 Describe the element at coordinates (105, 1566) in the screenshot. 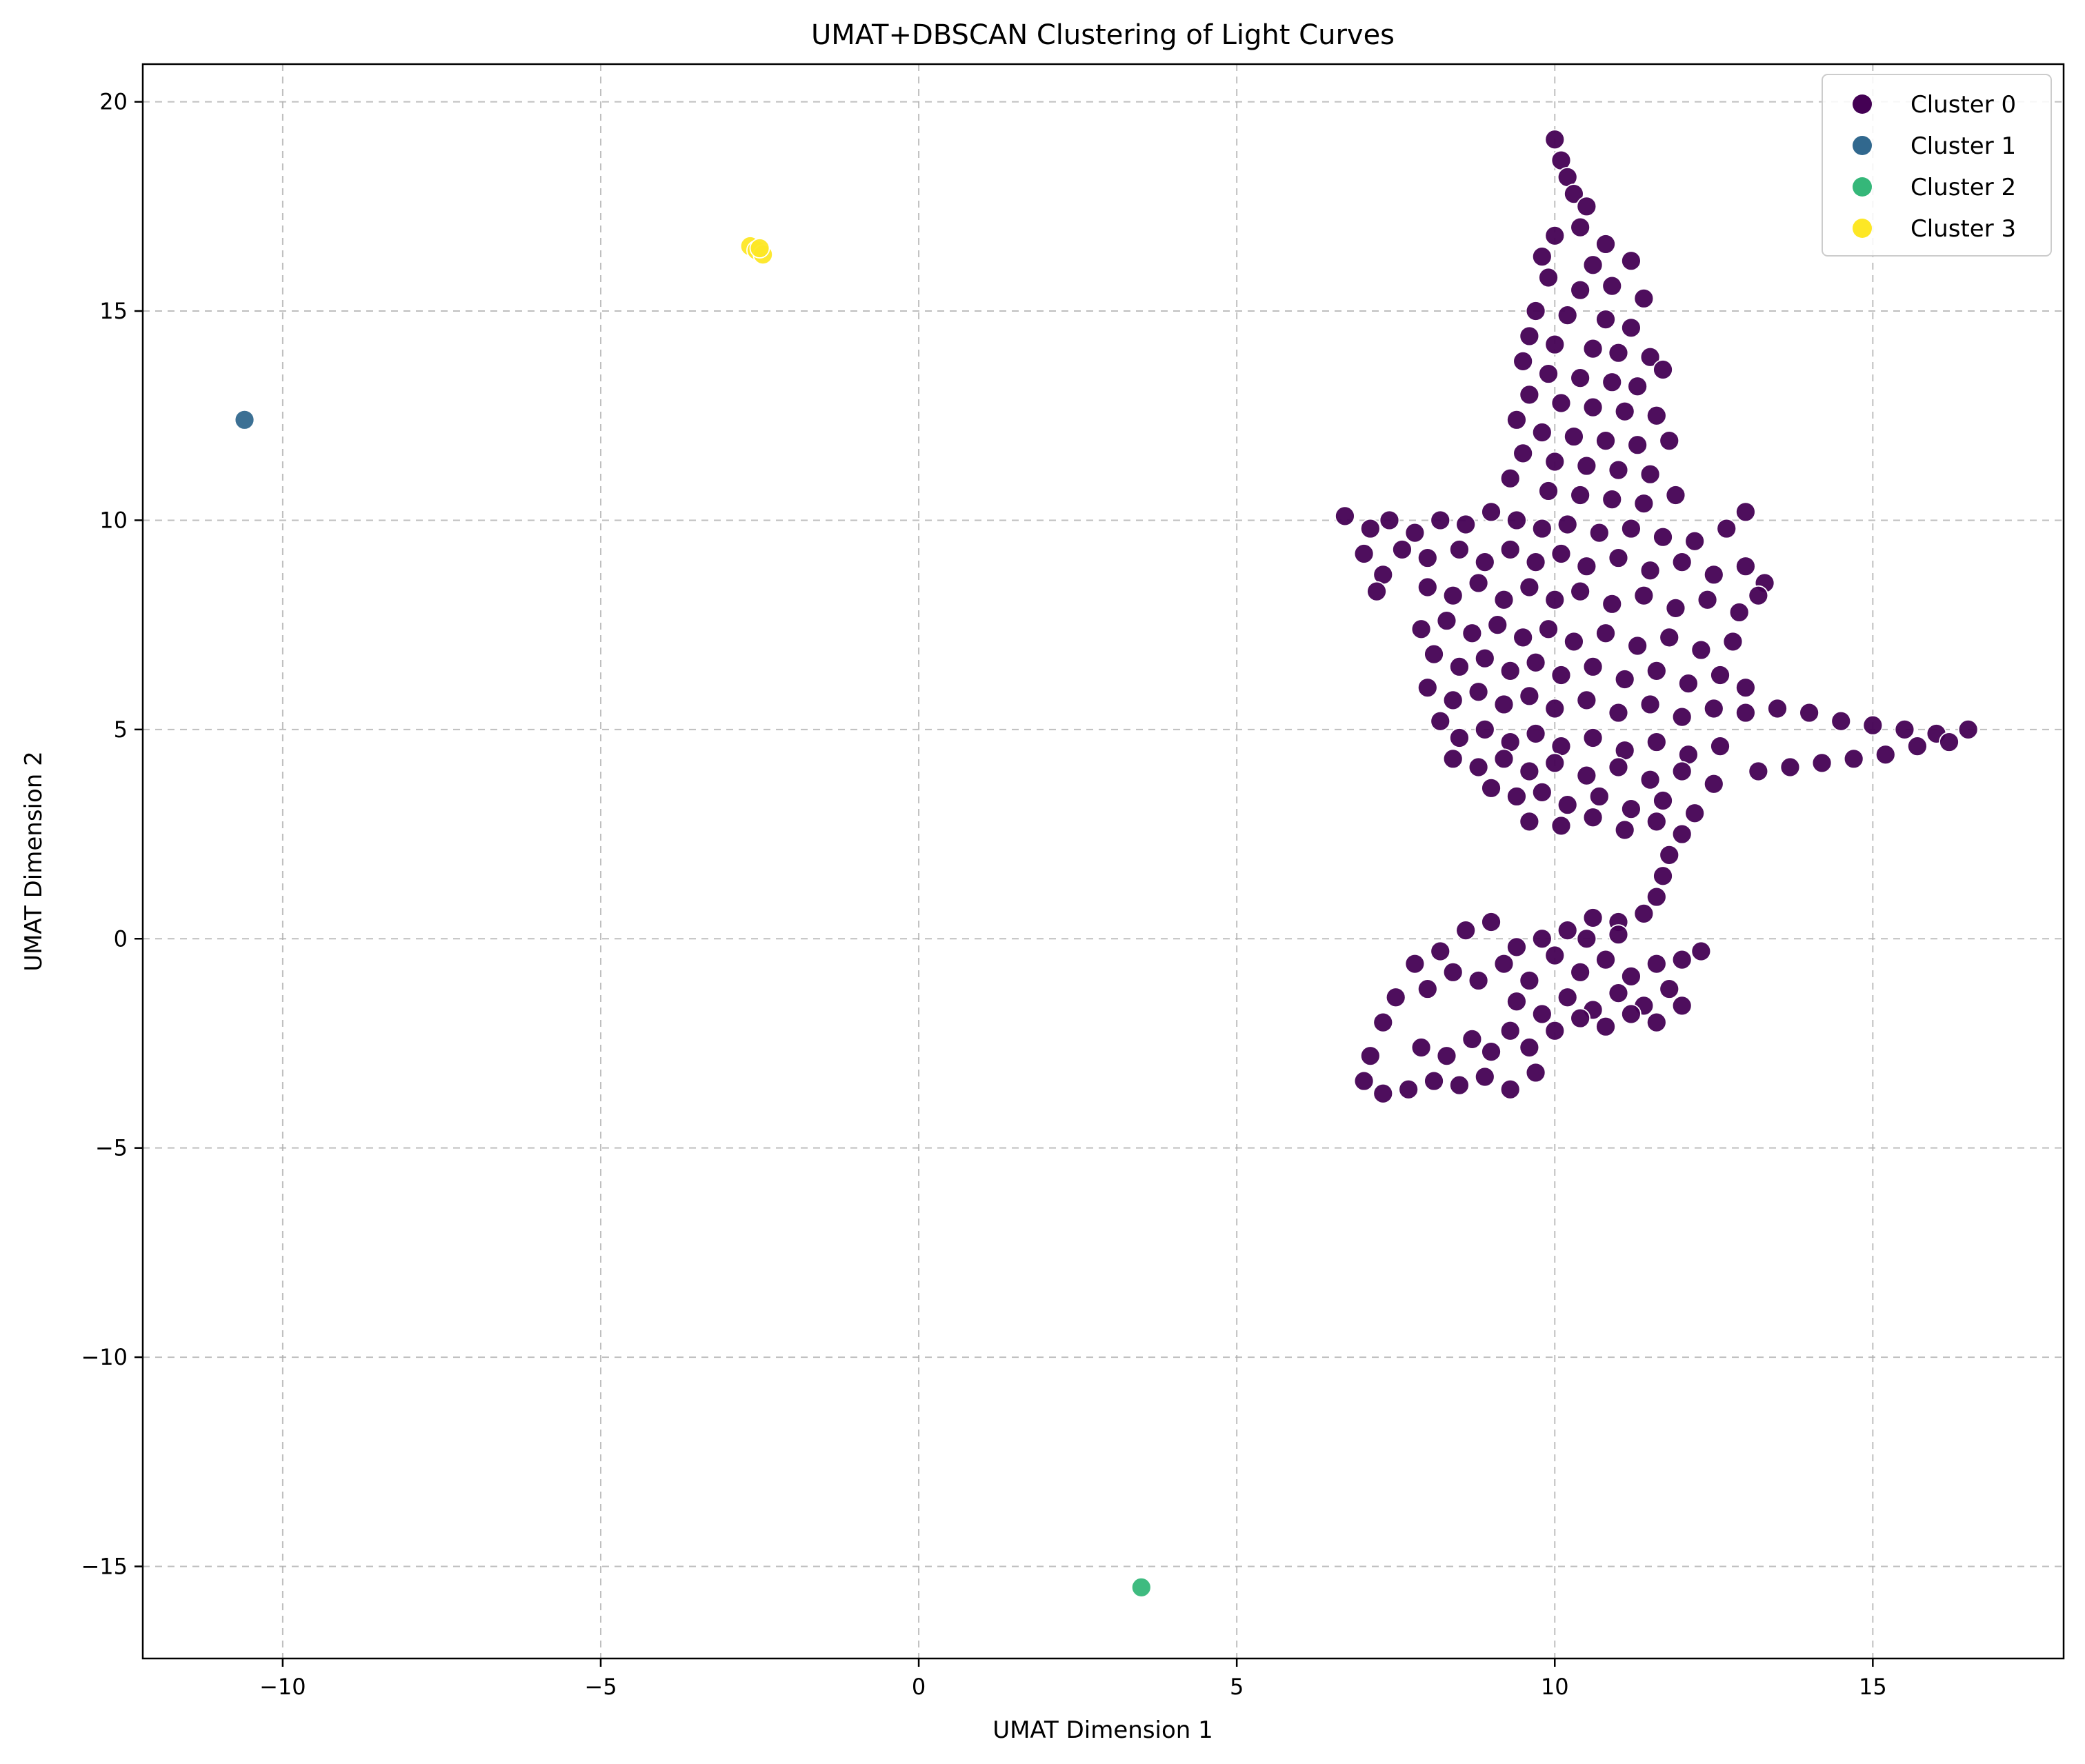

I see `y-tick-label: −15` at that location.